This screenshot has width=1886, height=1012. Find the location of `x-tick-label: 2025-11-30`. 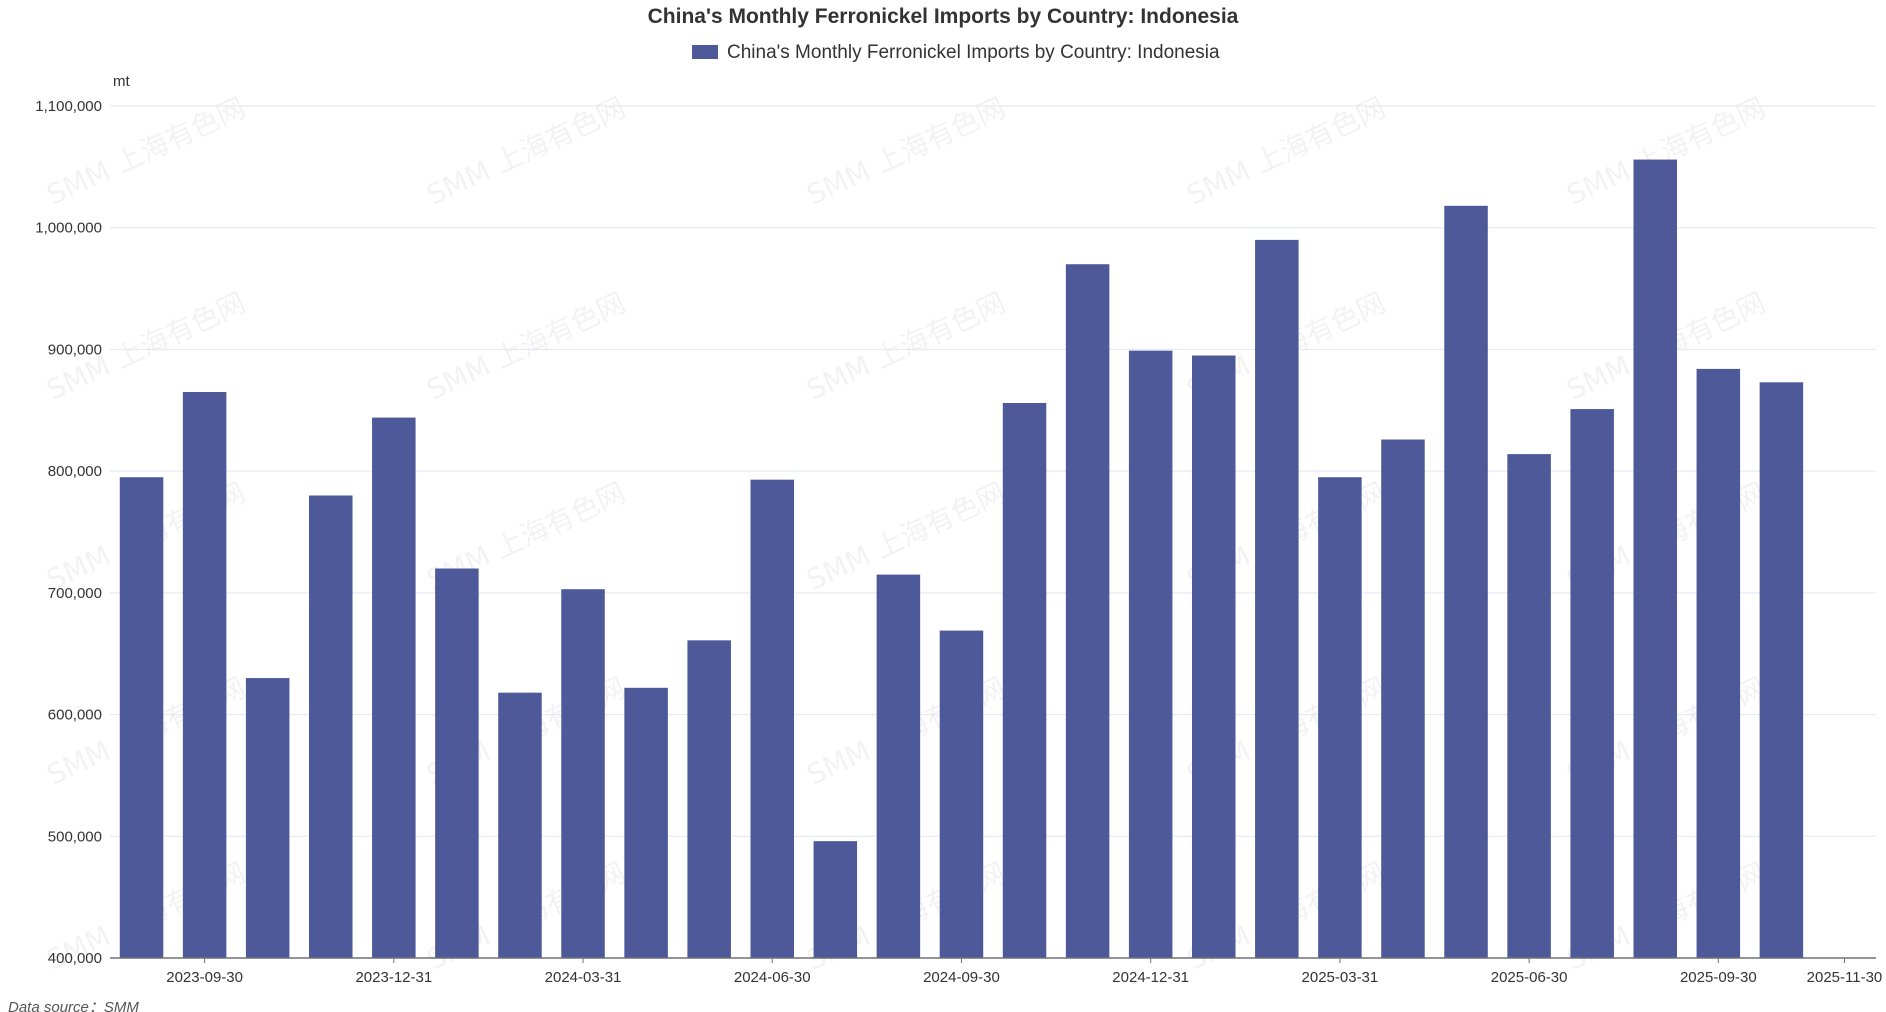

x-tick-label: 2025-11-30 is located at coordinates (1845, 977).